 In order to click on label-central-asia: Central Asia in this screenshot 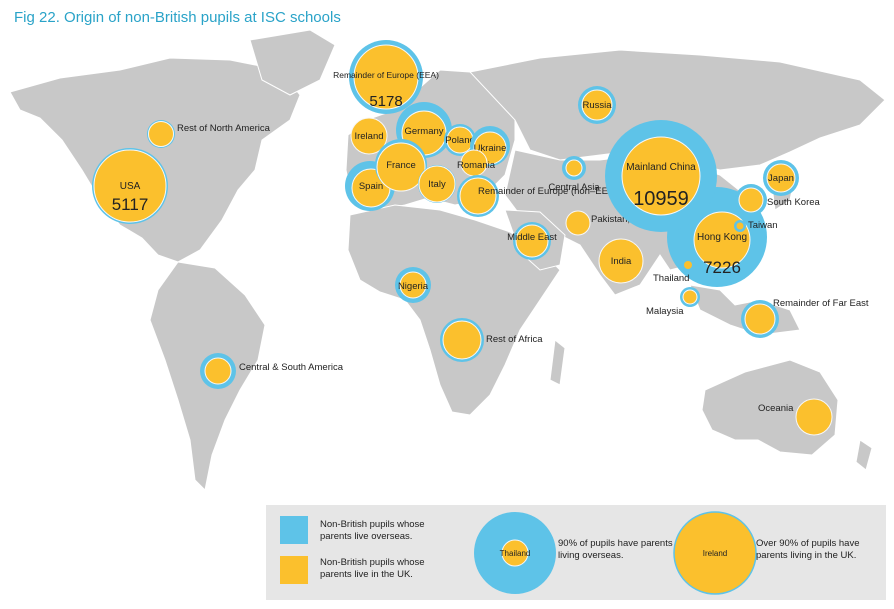, I will do `click(574, 187)`.